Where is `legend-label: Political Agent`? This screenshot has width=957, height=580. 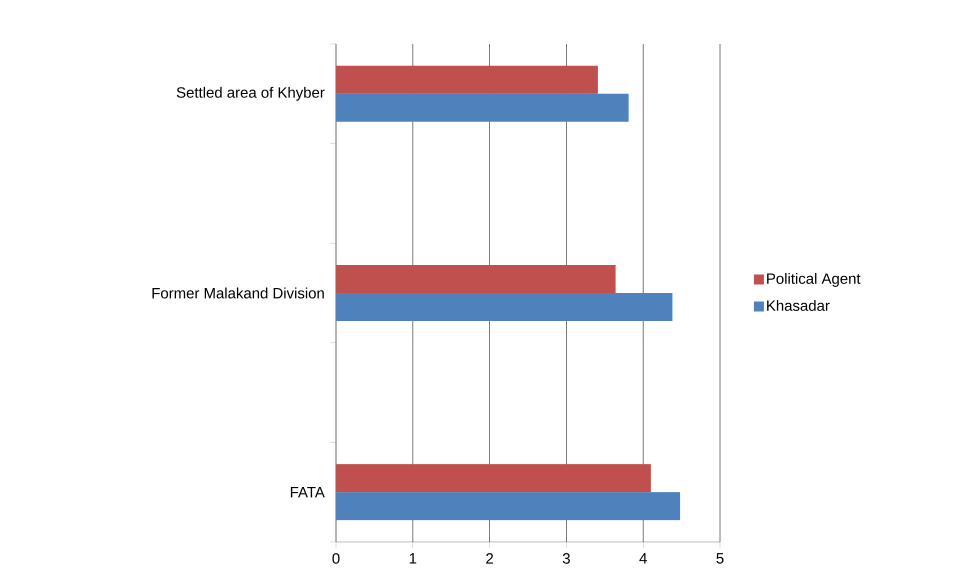
legend-label: Political Agent is located at coordinates (813, 279).